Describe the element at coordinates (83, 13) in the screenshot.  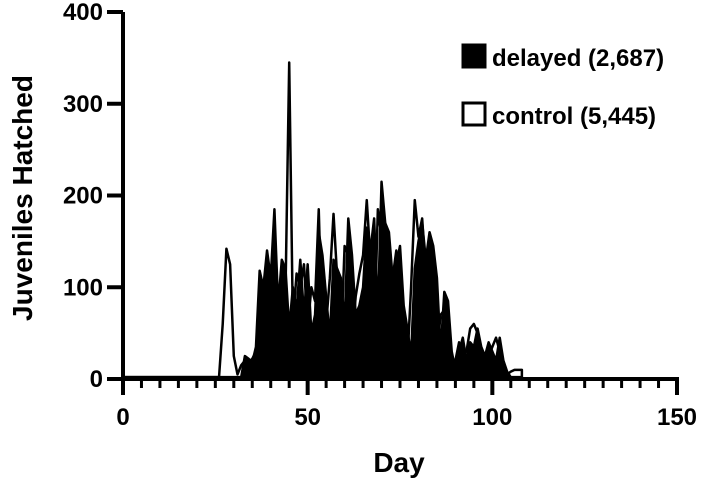
I see `y-tick-label: 400` at that location.